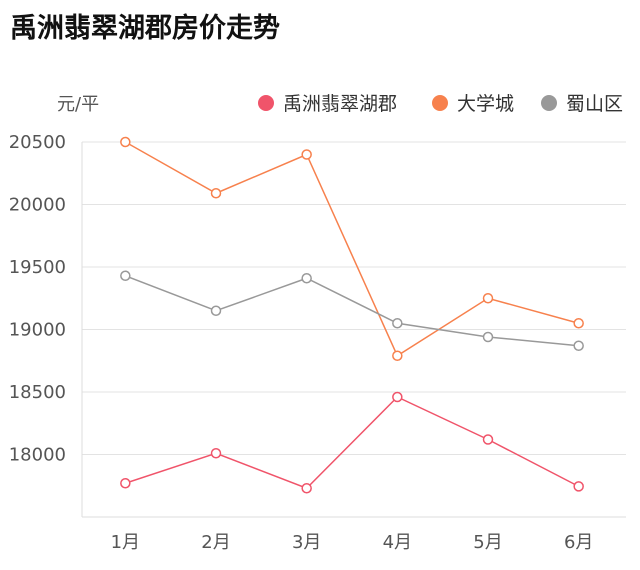 The height and width of the screenshot is (570, 640). What do you see at coordinates (485, 104) in the screenshot?
I see `legend-label: 大学城` at bounding box center [485, 104].